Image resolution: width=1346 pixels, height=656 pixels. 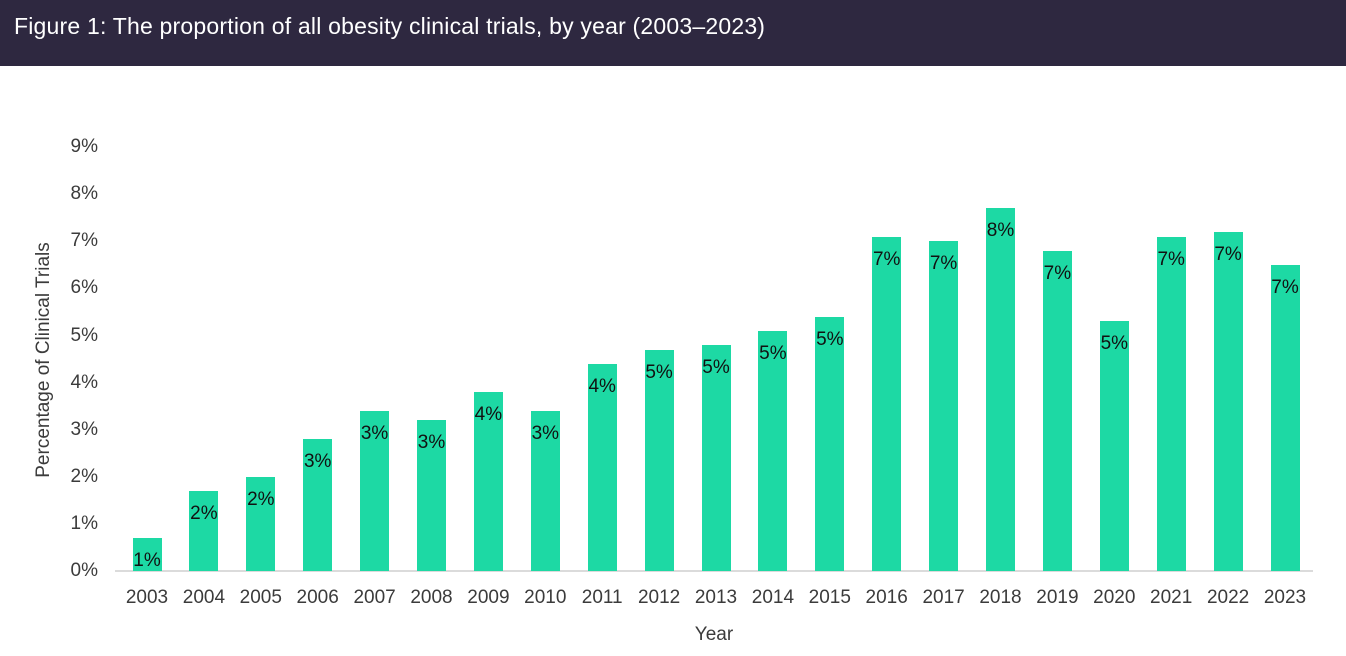 What do you see at coordinates (204, 597) in the screenshot?
I see `x-tick-label: 2004` at bounding box center [204, 597].